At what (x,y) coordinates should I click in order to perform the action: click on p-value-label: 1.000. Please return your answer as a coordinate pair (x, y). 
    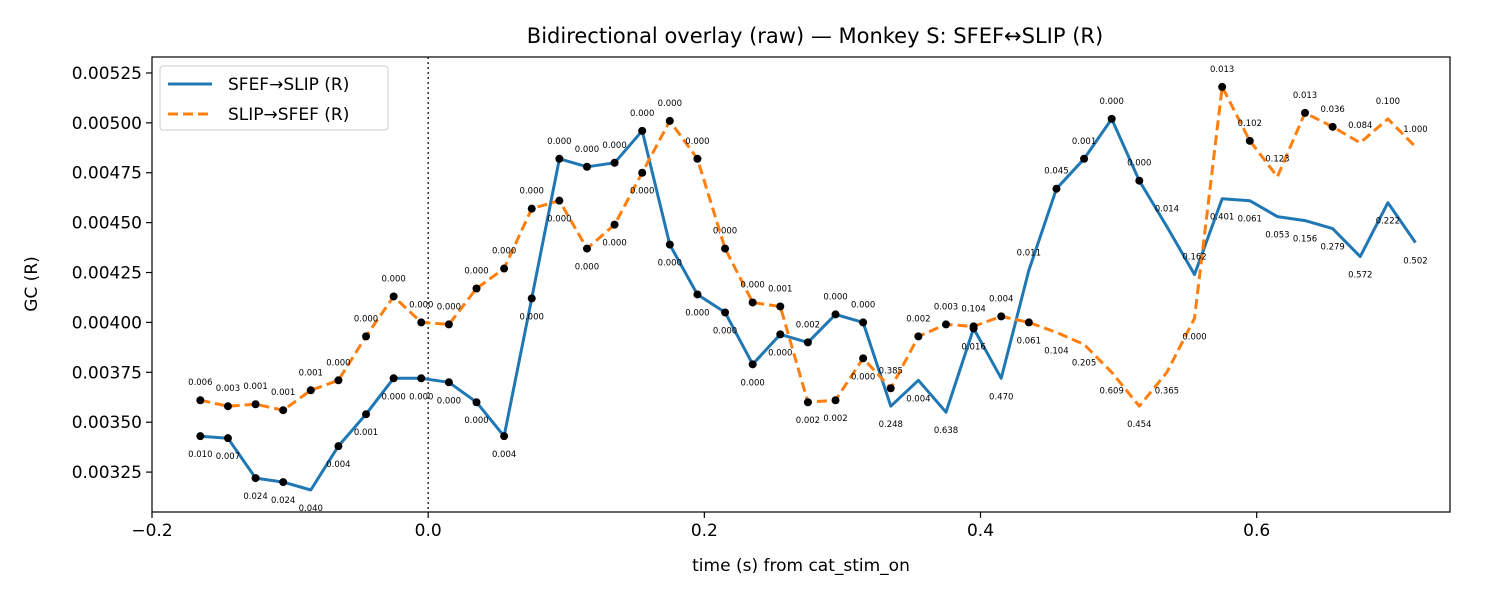
    Looking at the image, I should click on (1415, 130).